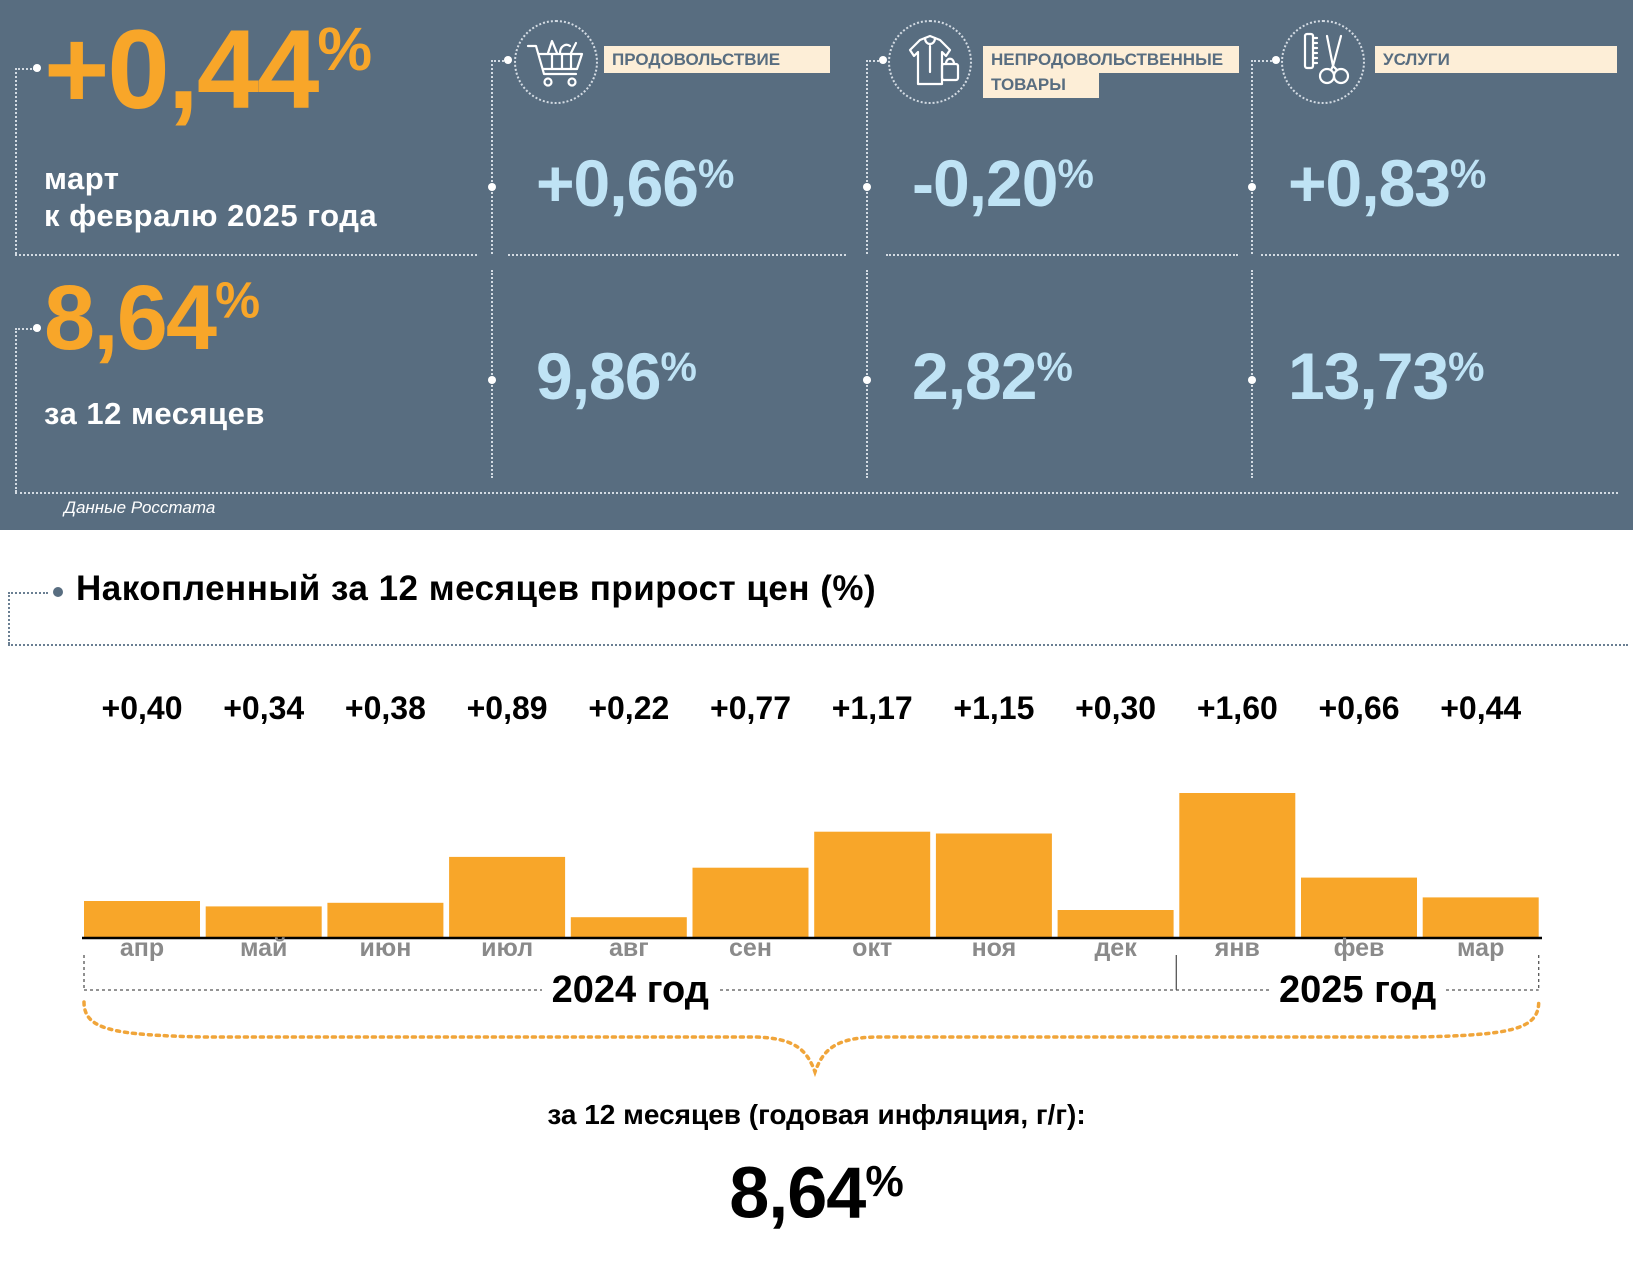  I want to click on scissors-comb-icon, so click(1323, 62).